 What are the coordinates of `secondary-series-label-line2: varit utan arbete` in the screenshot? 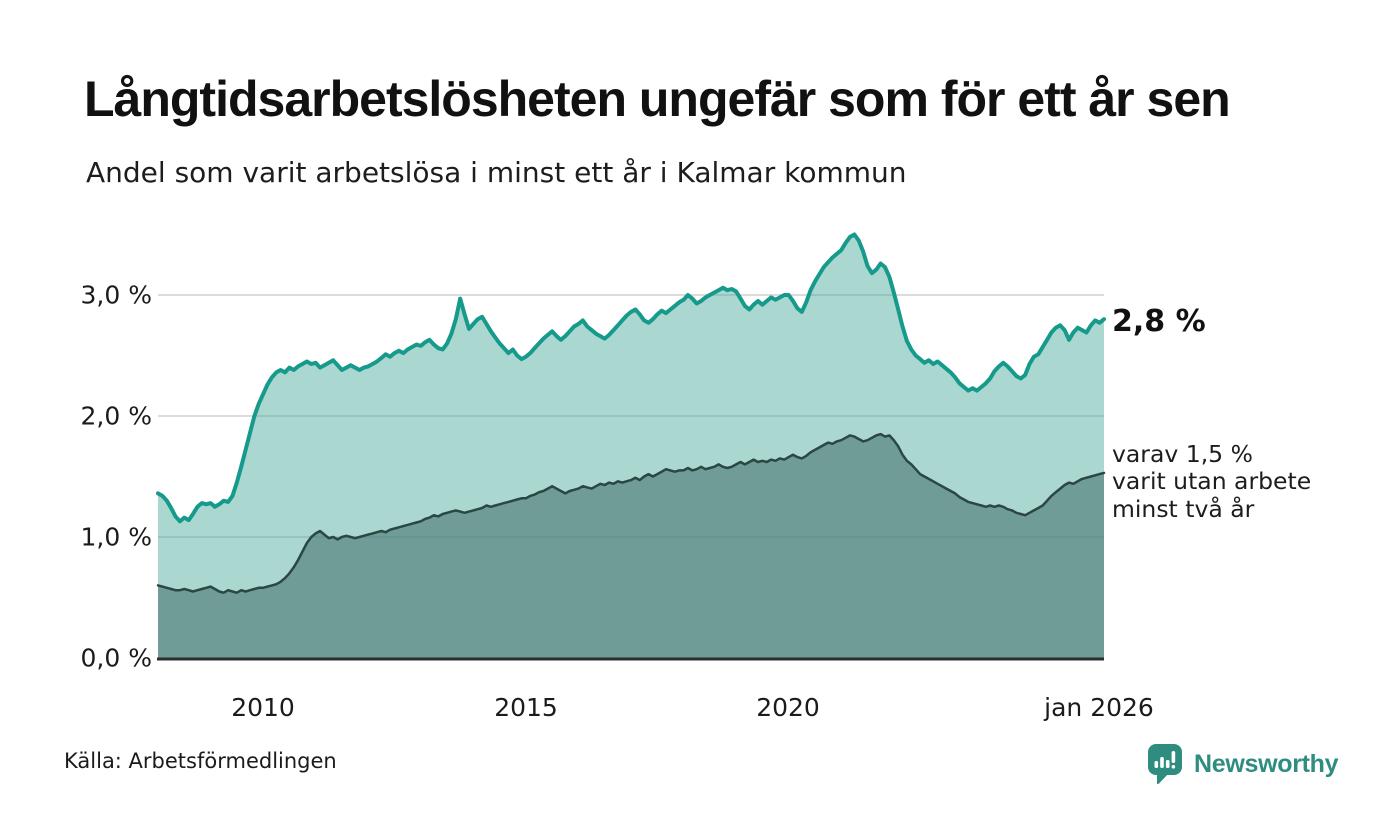 It's located at (1212, 481).